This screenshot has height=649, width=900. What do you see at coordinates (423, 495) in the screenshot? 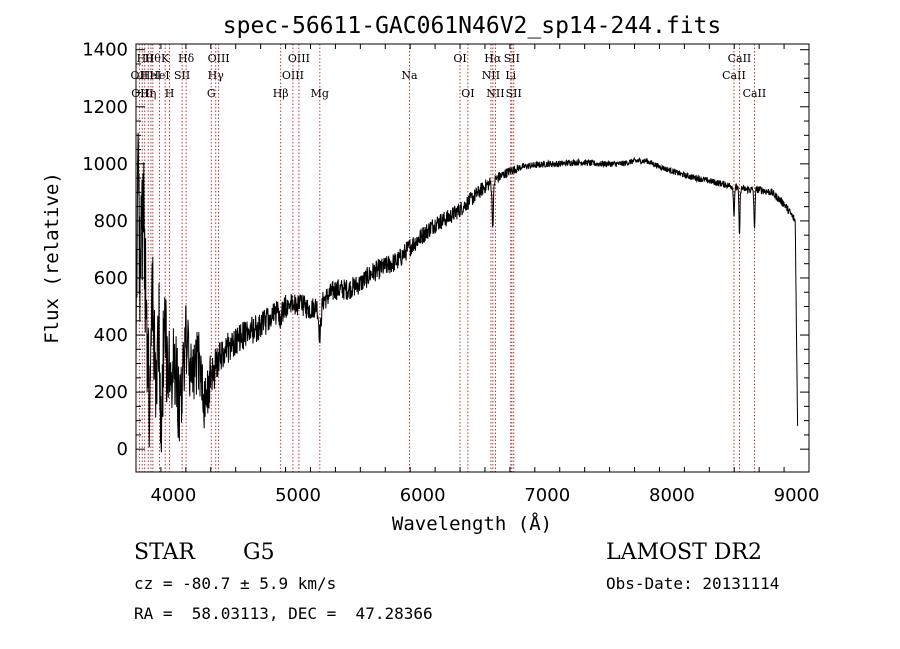
I see `x-tick-label: 6000` at bounding box center [423, 495].